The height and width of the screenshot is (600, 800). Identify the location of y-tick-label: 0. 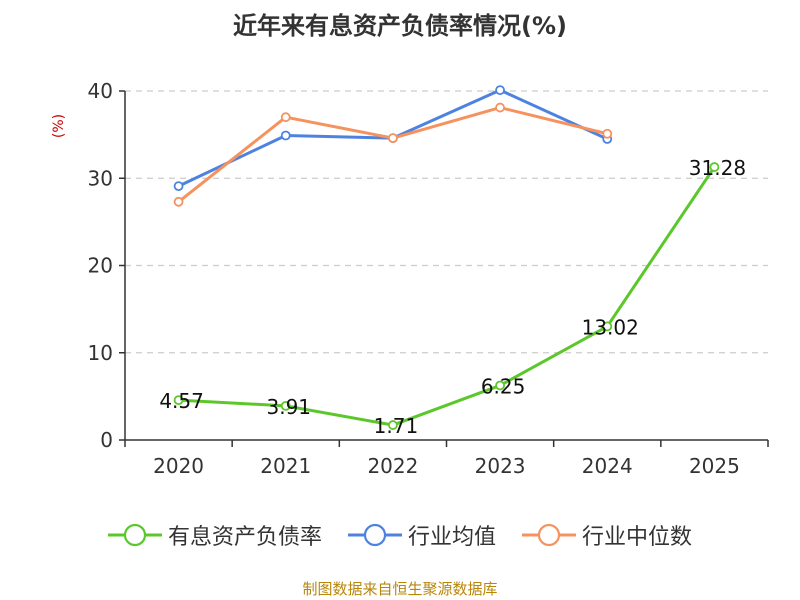
(106, 440).